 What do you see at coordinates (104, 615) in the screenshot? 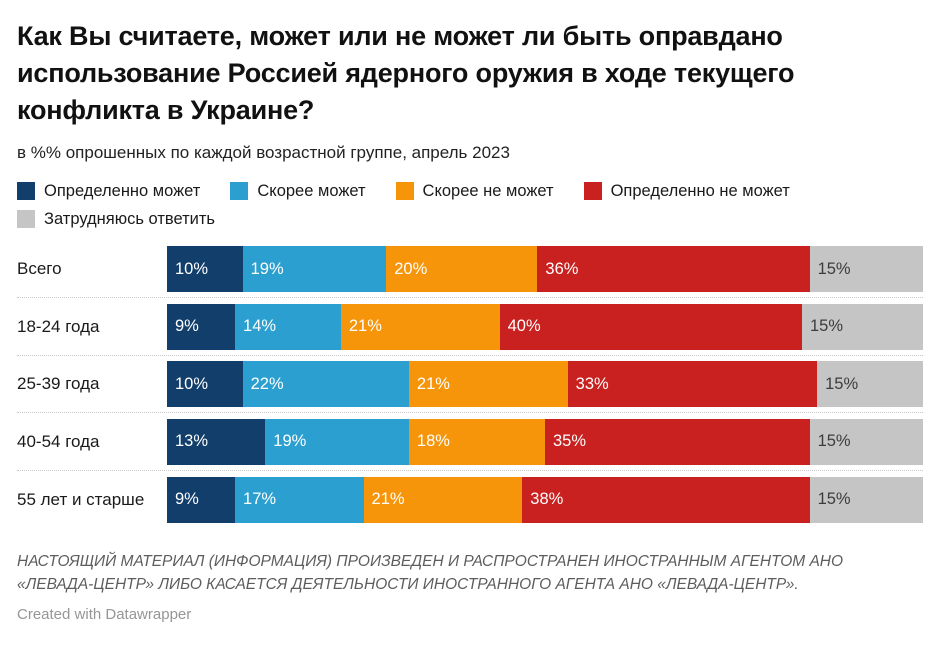
I see `datawrapper-credit: Created with Datawrapper` at bounding box center [104, 615].